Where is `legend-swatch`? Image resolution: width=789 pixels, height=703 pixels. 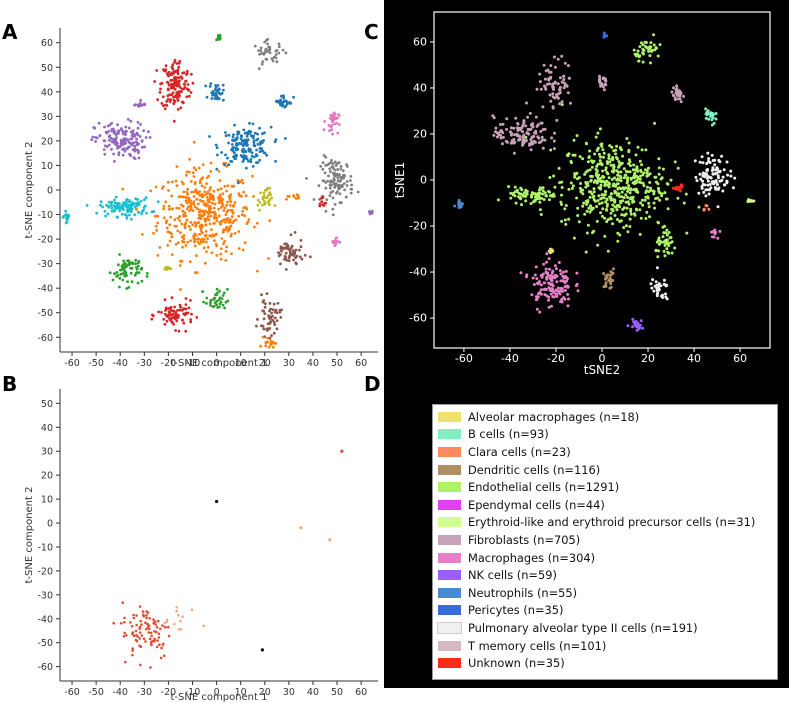
legend-swatch is located at coordinates (449, 469).